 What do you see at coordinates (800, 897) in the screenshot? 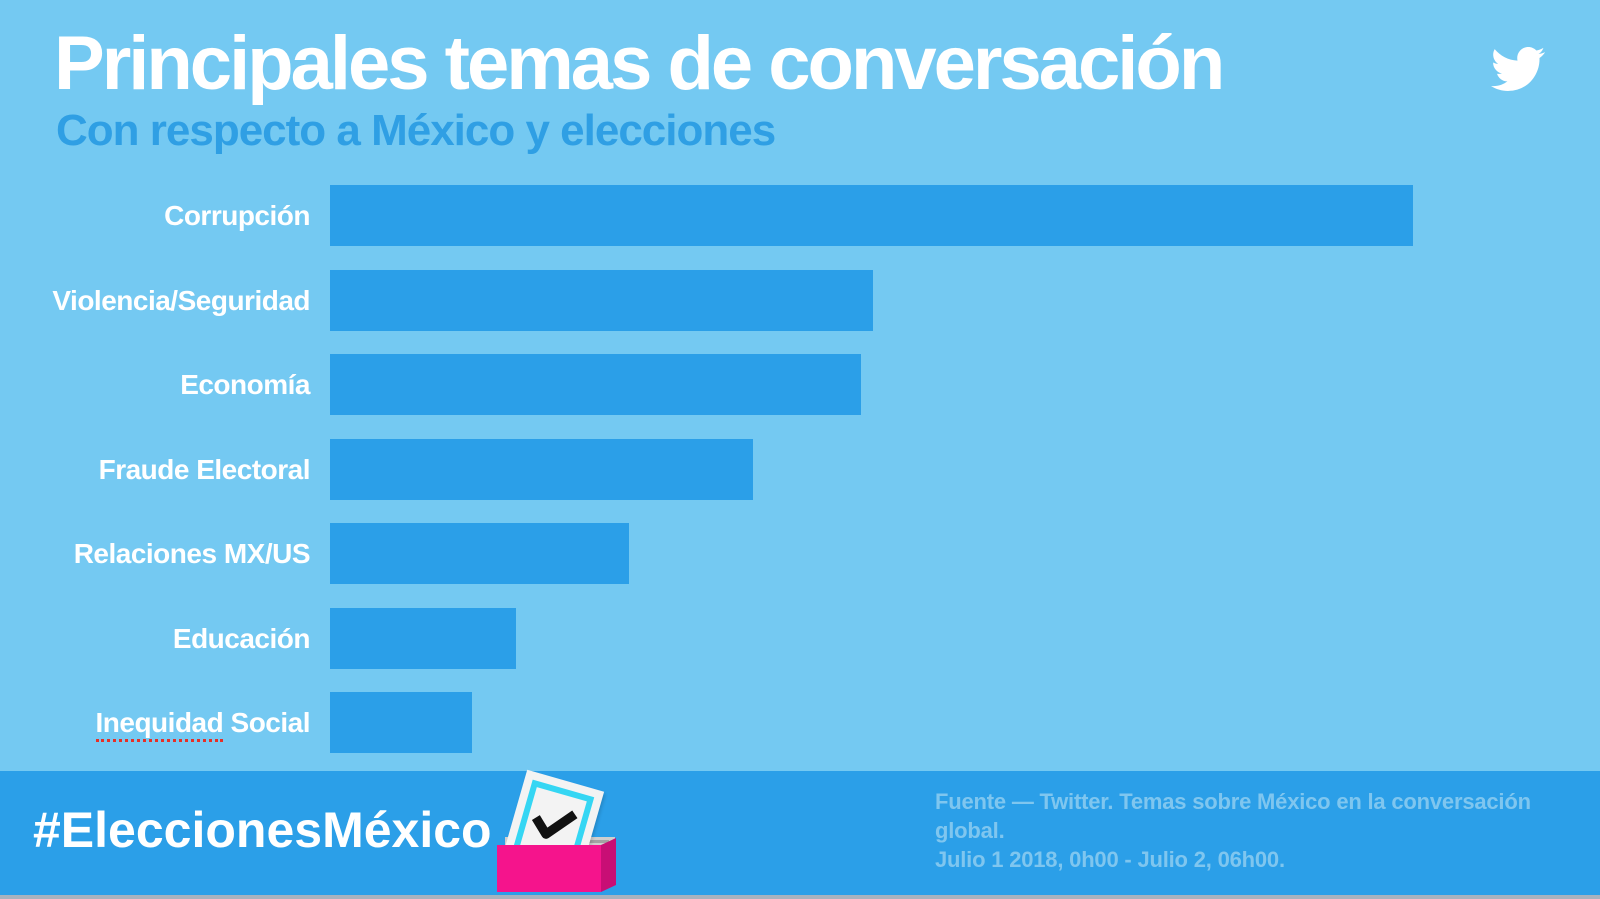
I see `window-bottom-edge` at bounding box center [800, 897].